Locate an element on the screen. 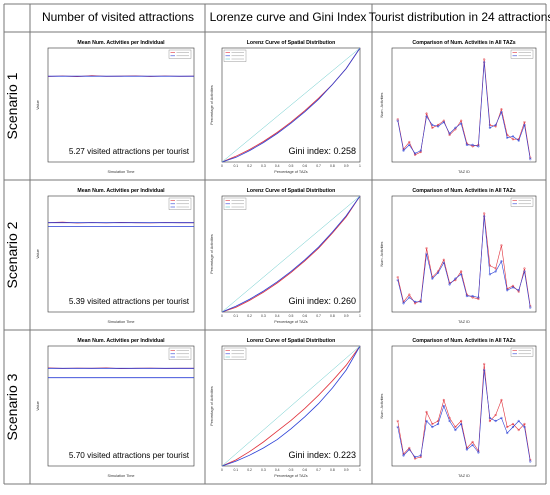 The width and height of the screenshot is (550, 495). column-header-1: Number of visited attractions is located at coordinates (118, 17).